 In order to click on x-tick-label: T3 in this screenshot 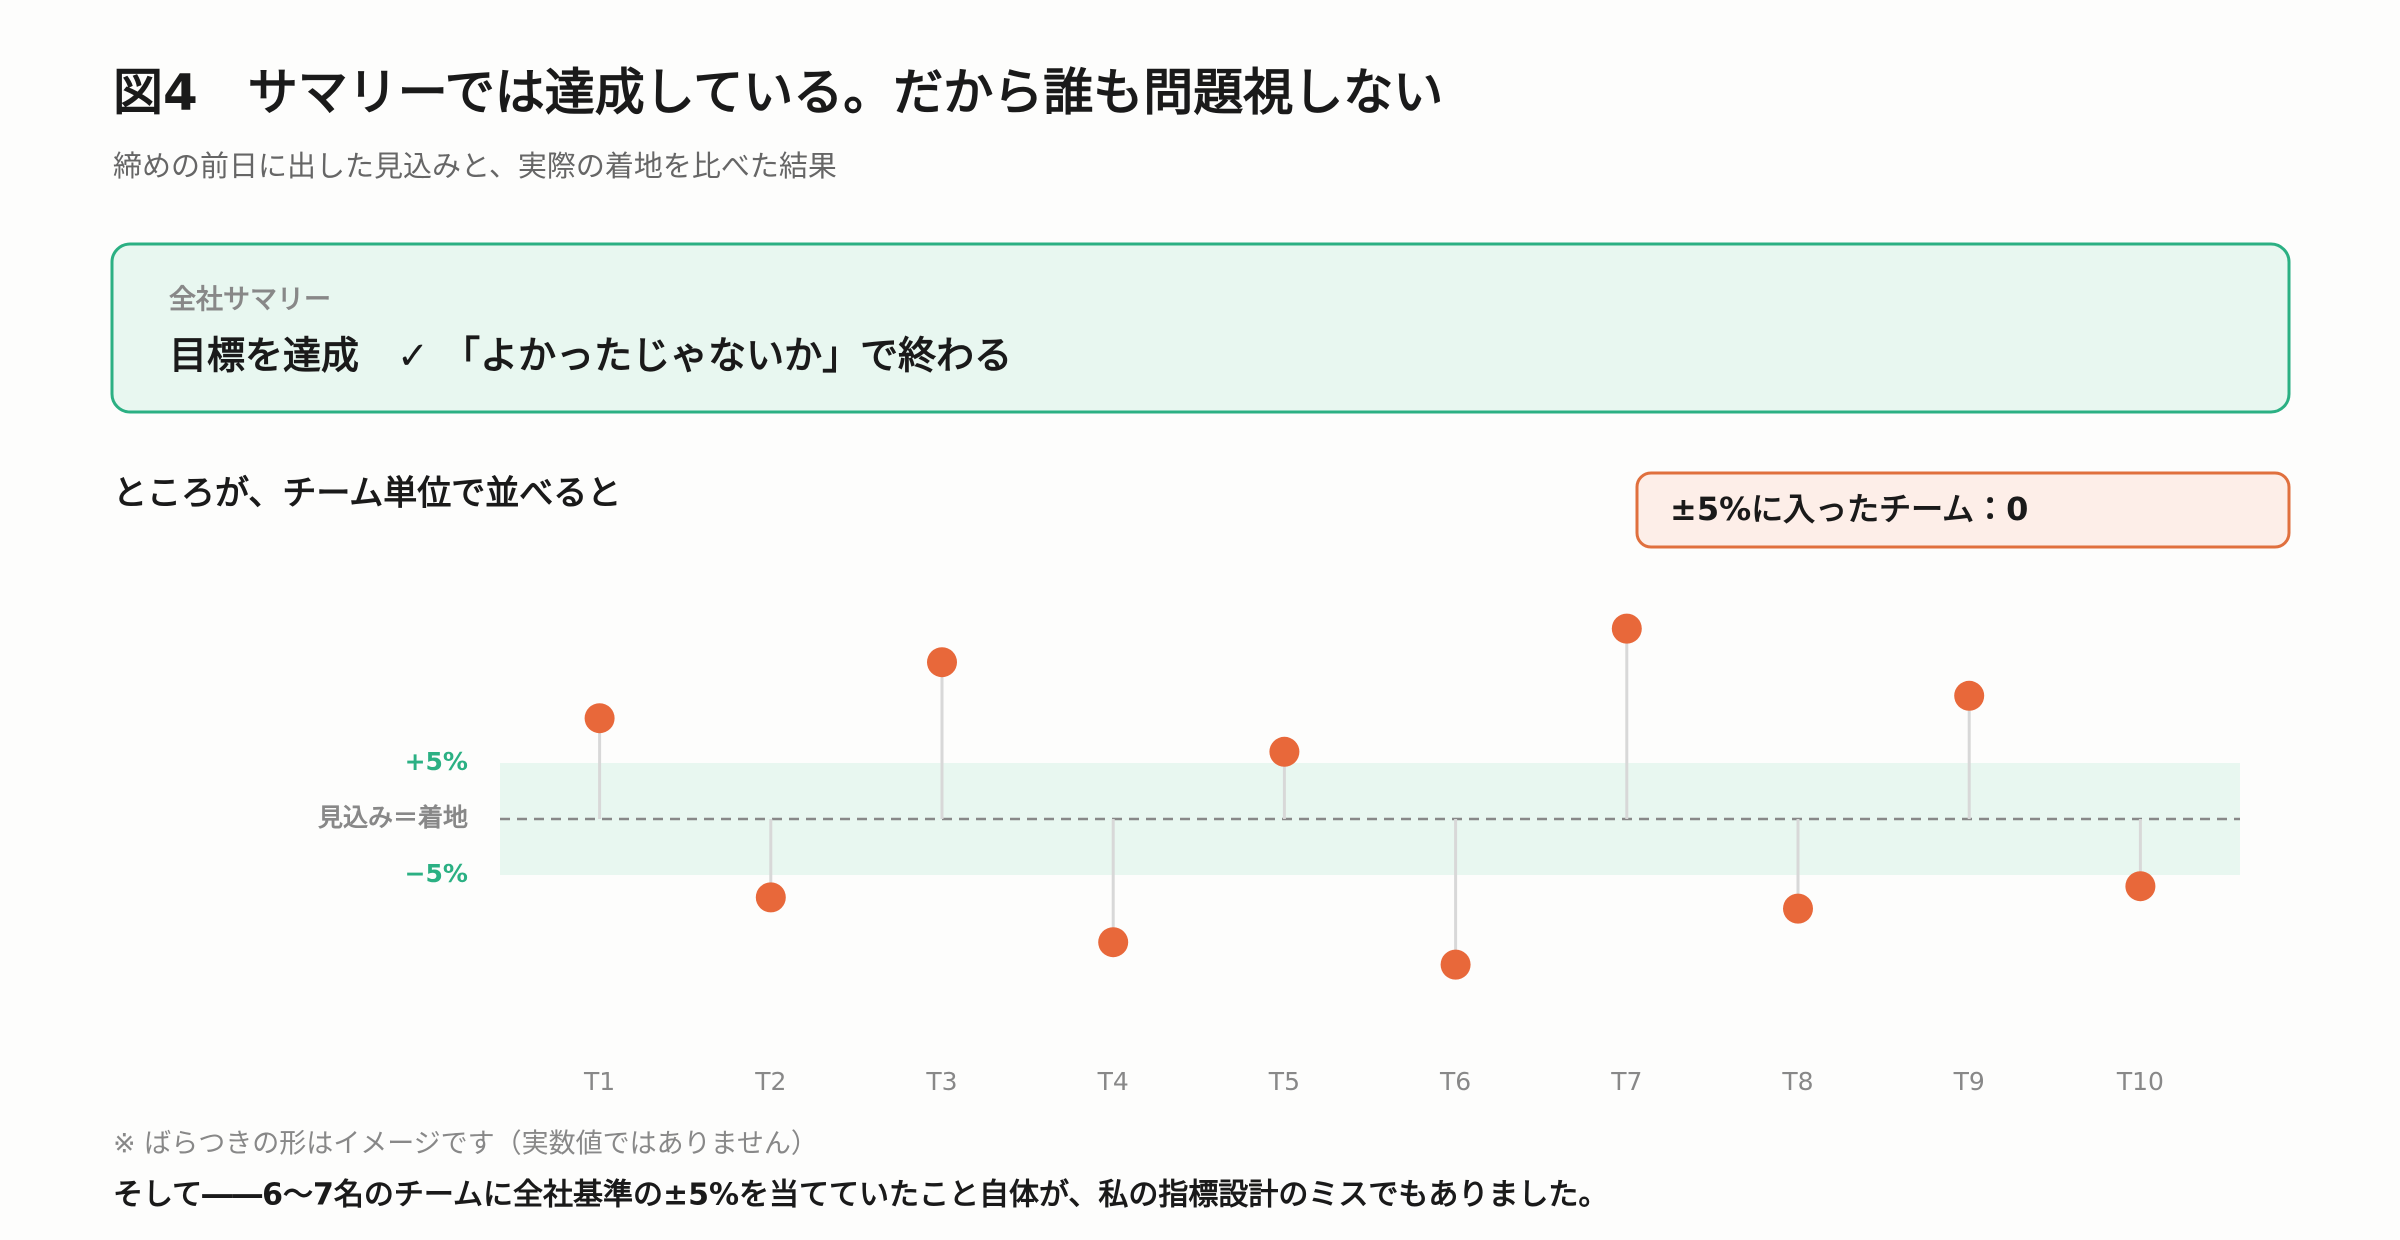, I will do `click(941, 1081)`.